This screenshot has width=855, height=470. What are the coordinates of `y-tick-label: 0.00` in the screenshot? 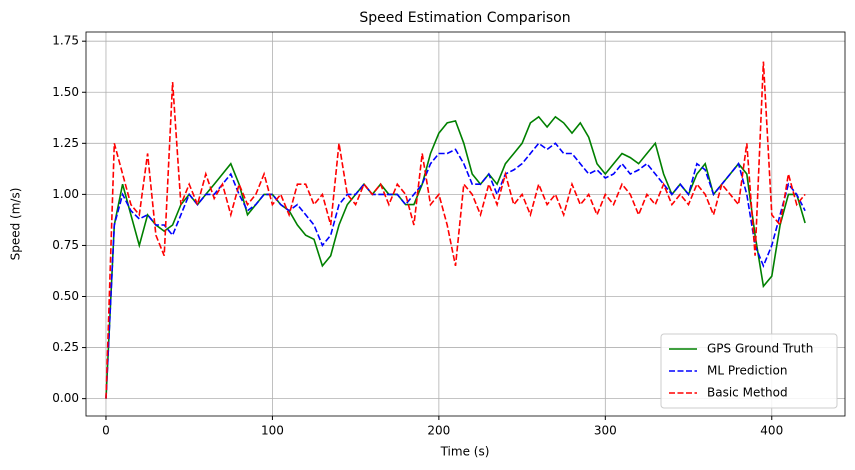 It's located at (65, 398).